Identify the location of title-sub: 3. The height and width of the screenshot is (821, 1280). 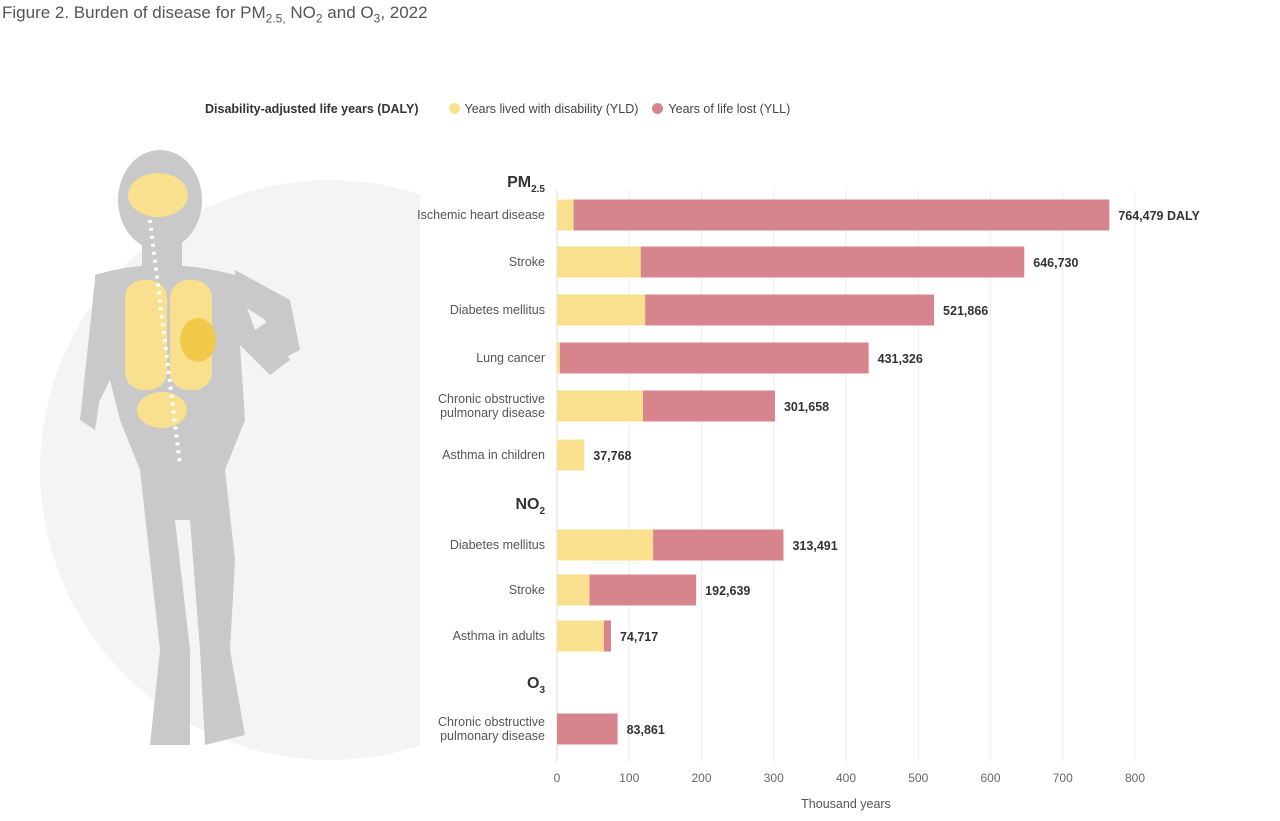
(377, 18).